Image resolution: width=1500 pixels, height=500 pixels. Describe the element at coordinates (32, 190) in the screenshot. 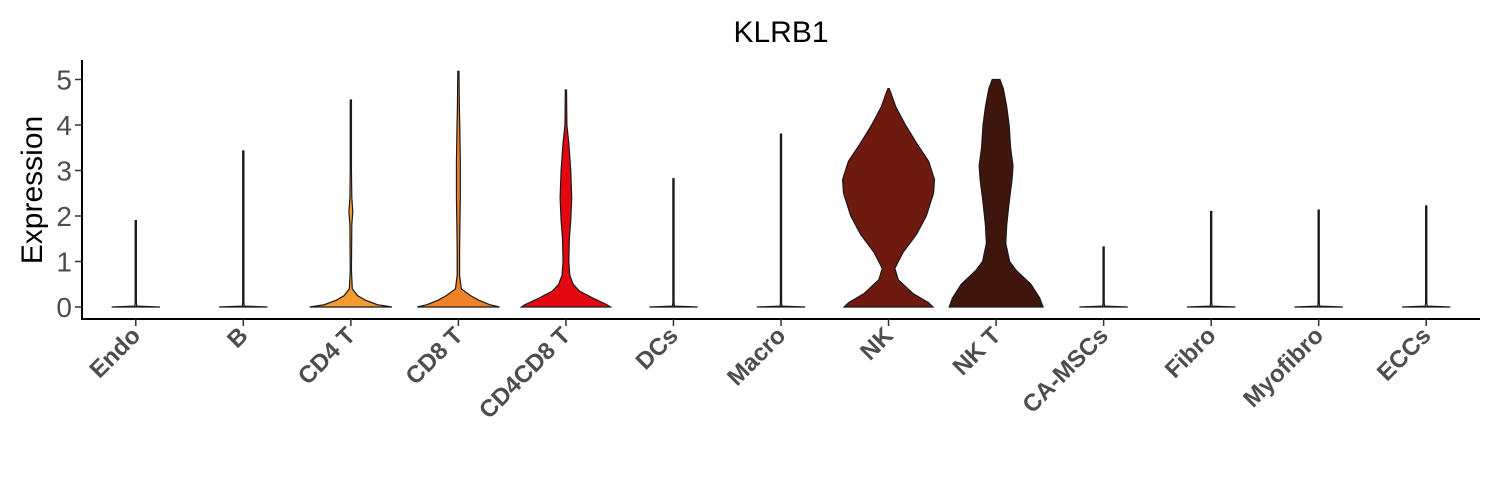

I see `y-axis-label: Expression` at that location.